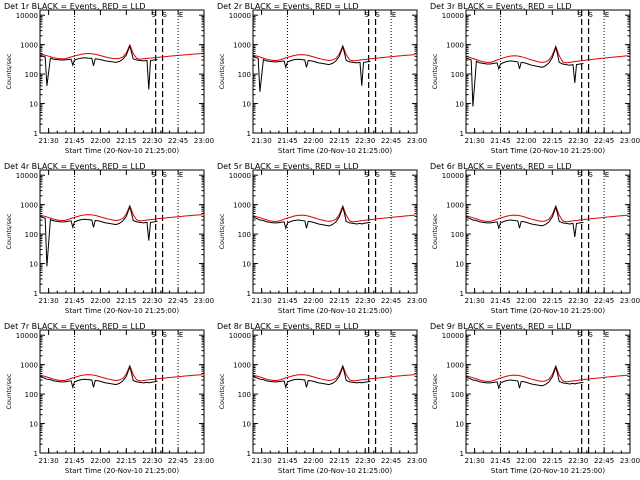  I want to click on chart-title: Det 2r BLACK = Events, RED = LLD, so click(288, 6).